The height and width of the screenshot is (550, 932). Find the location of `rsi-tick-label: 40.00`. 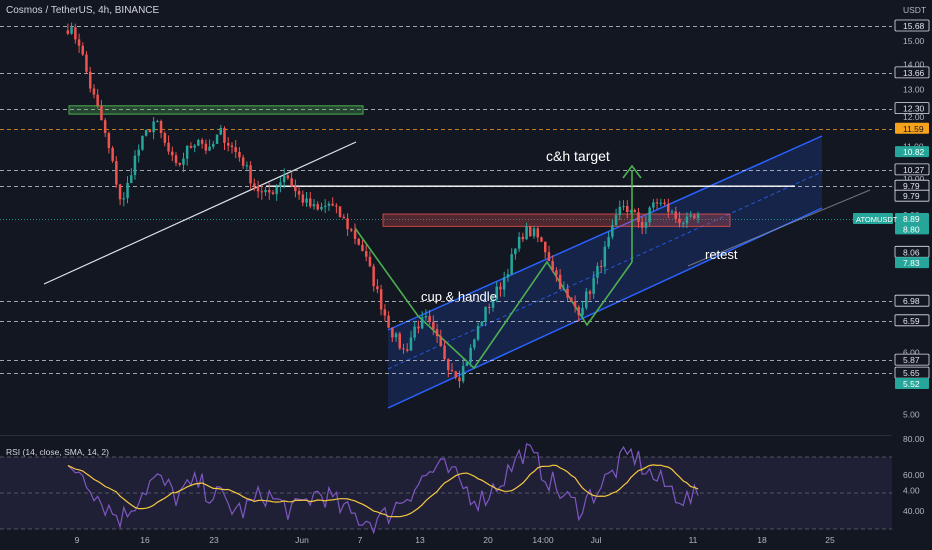

rsi-tick-label: 40.00 is located at coordinates (914, 511).